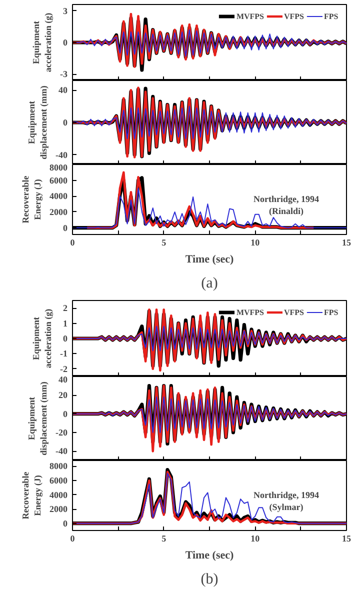 This screenshot has height=604, width=360. What do you see at coordinates (65, 323) in the screenshot?
I see `y-tick-label: 1` at bounding box center [65, 323].